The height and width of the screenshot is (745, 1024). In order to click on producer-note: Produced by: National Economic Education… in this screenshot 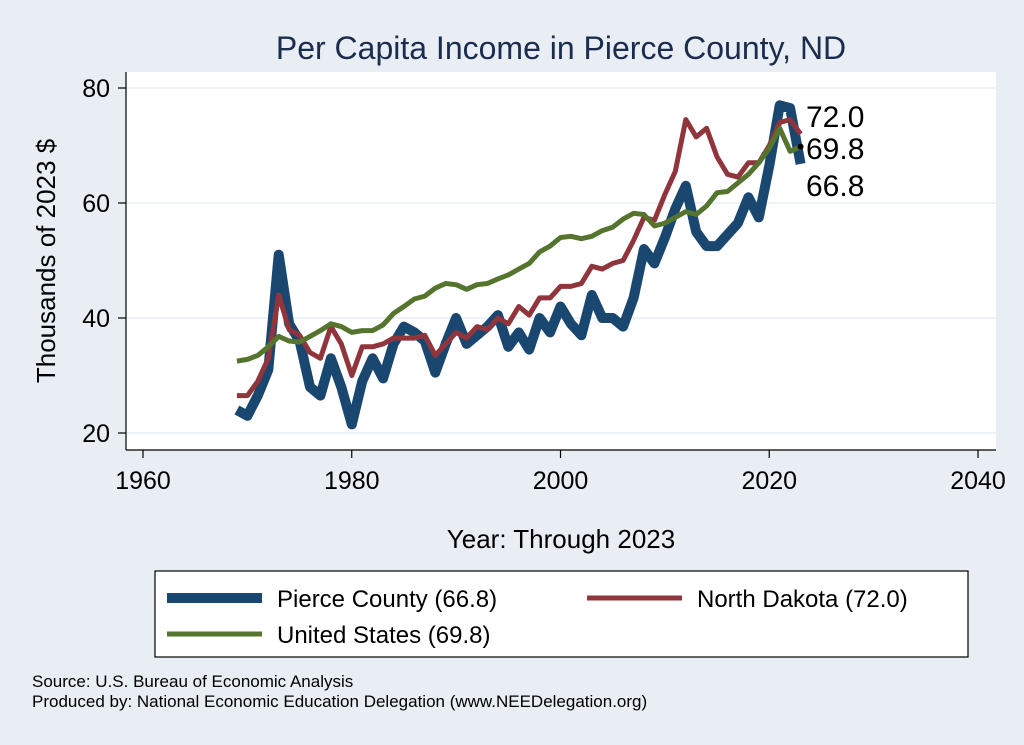, I will do `click(339, 701)`.